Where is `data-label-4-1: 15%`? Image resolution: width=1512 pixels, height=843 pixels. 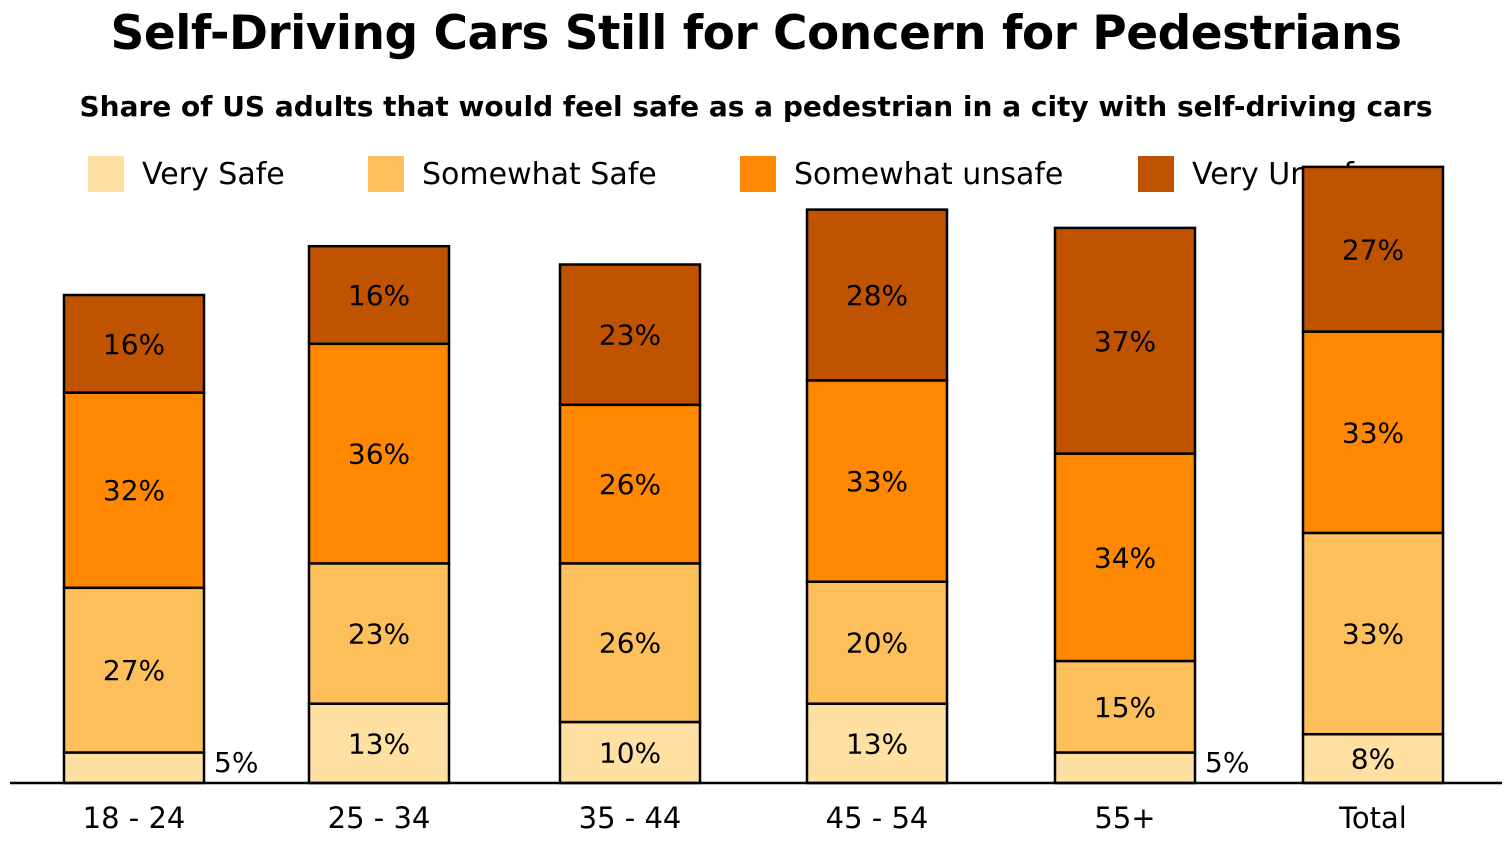 data-label-4-1: 15% is located at coordinates (1125, 707).